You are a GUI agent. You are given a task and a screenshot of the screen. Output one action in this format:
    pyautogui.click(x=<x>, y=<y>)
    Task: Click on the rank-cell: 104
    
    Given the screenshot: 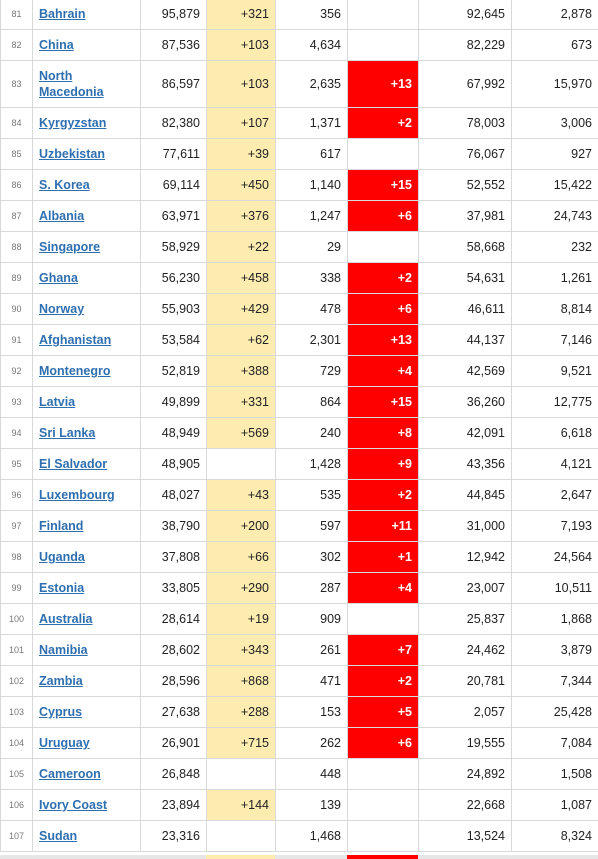 What is the action you would take?
    pyautogui.click(x=16, y=743)
    